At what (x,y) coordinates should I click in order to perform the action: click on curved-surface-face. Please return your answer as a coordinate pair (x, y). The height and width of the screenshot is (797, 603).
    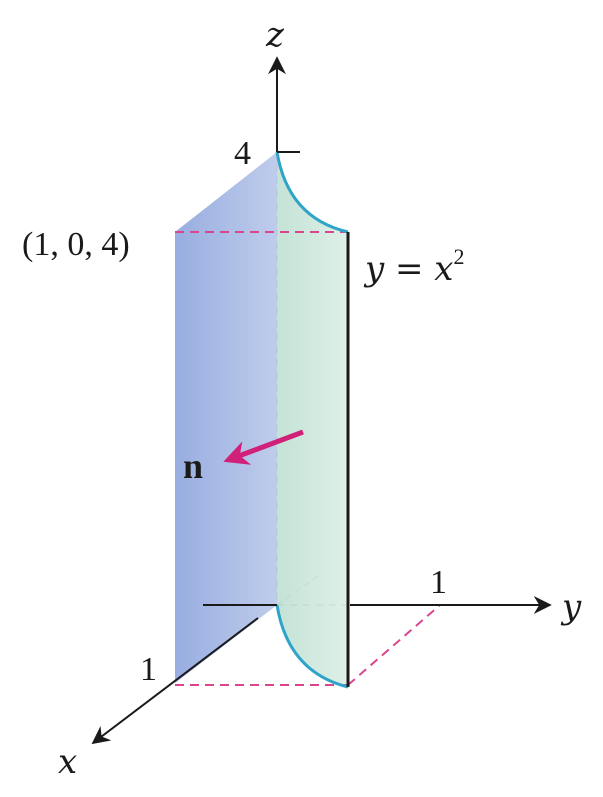
    Looking at the image, I should click on (312, 419).